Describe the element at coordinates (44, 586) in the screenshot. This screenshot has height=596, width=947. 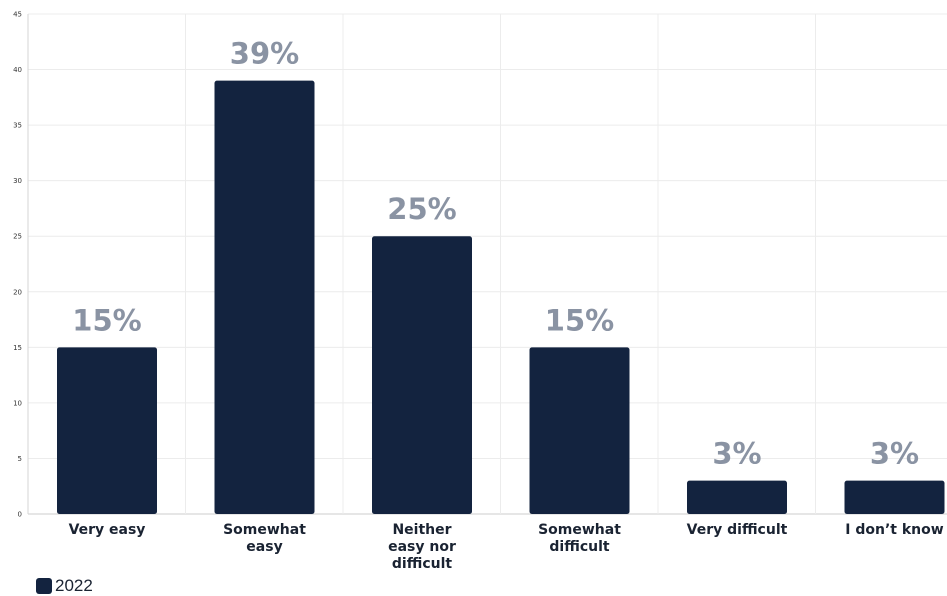
I see `legend-swatch` at that location.